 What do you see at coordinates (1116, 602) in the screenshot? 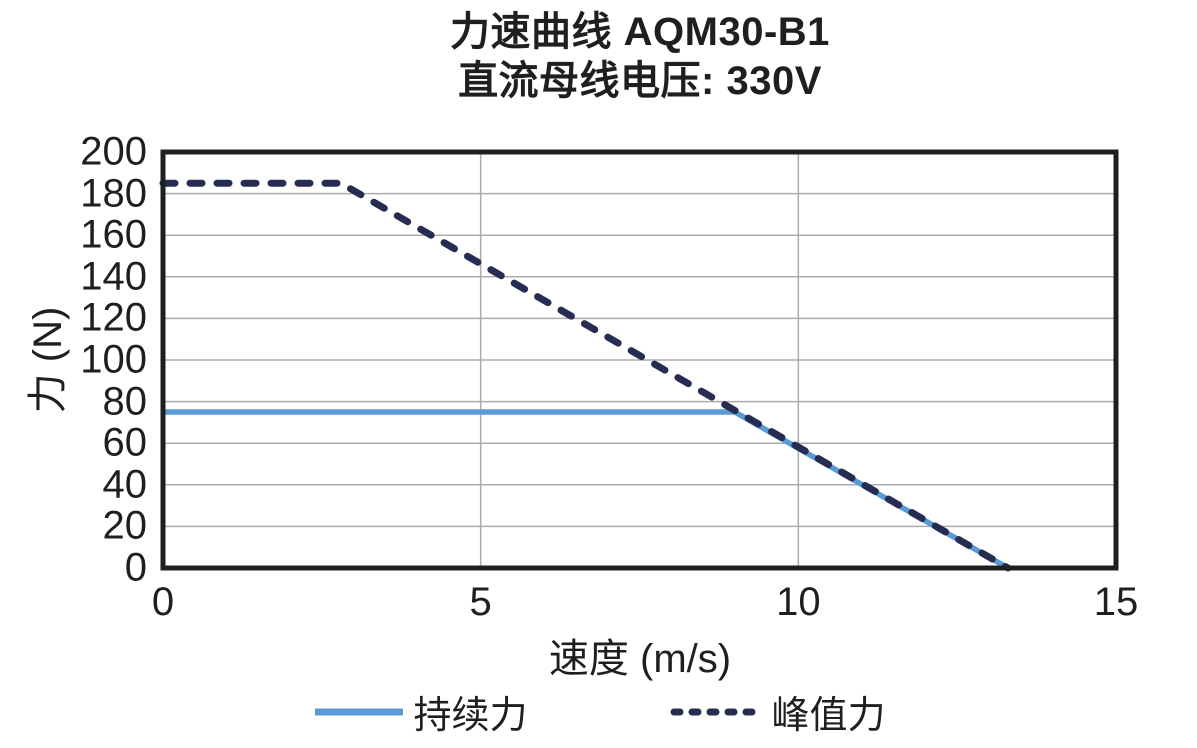
I see `x-tick-label: 15` at bounding box center [1116, 602].